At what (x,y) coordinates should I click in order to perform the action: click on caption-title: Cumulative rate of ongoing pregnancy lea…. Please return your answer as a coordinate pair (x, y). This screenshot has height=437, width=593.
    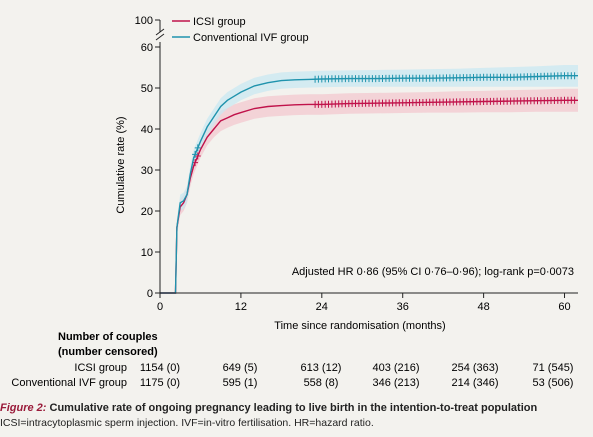
    Looking at the image, I should click on (293, 408).